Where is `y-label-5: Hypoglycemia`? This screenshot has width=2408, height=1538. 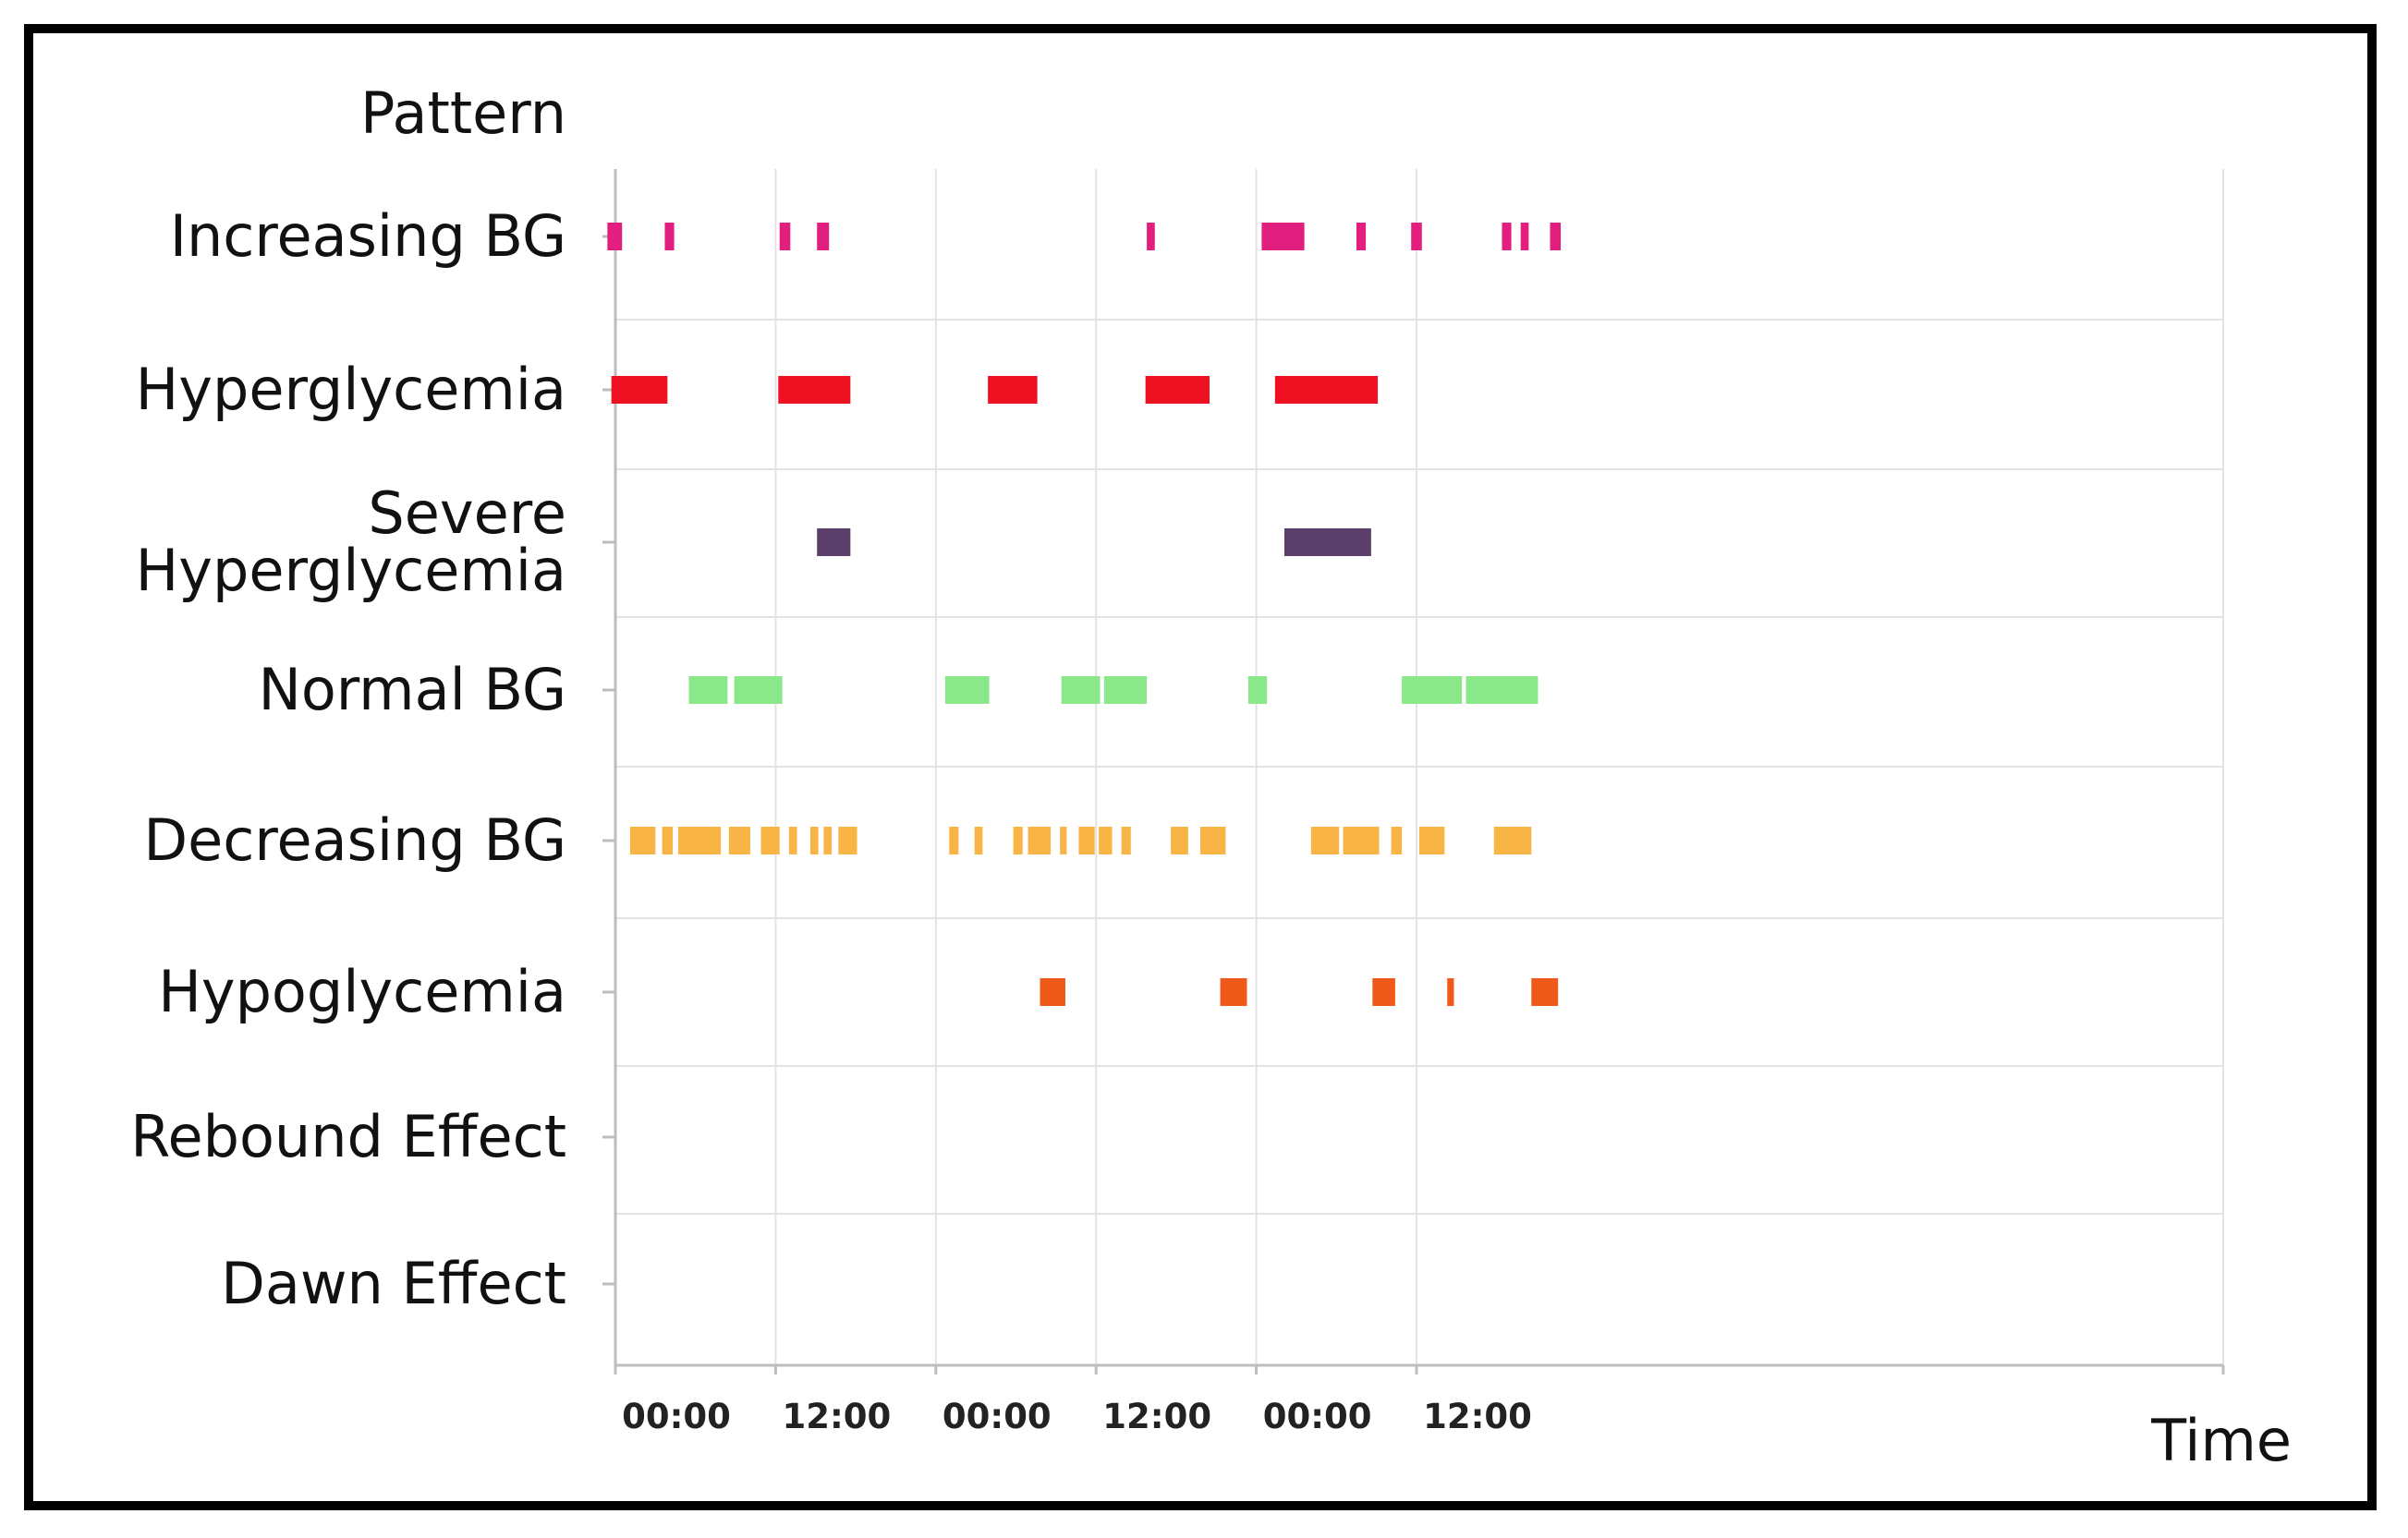 y-label-5: Hypoglycemia is located at coordinates (362, 991).